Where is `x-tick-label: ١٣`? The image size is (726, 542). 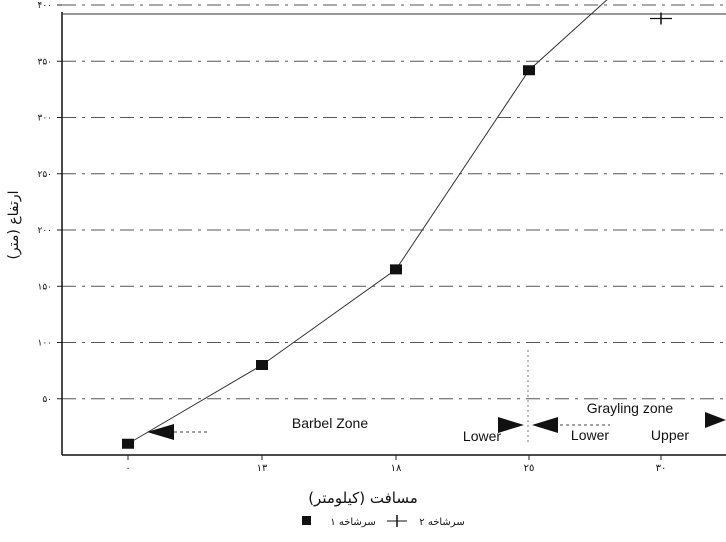
x-tick-label: ١٣ is located at coordinates (262, 468).